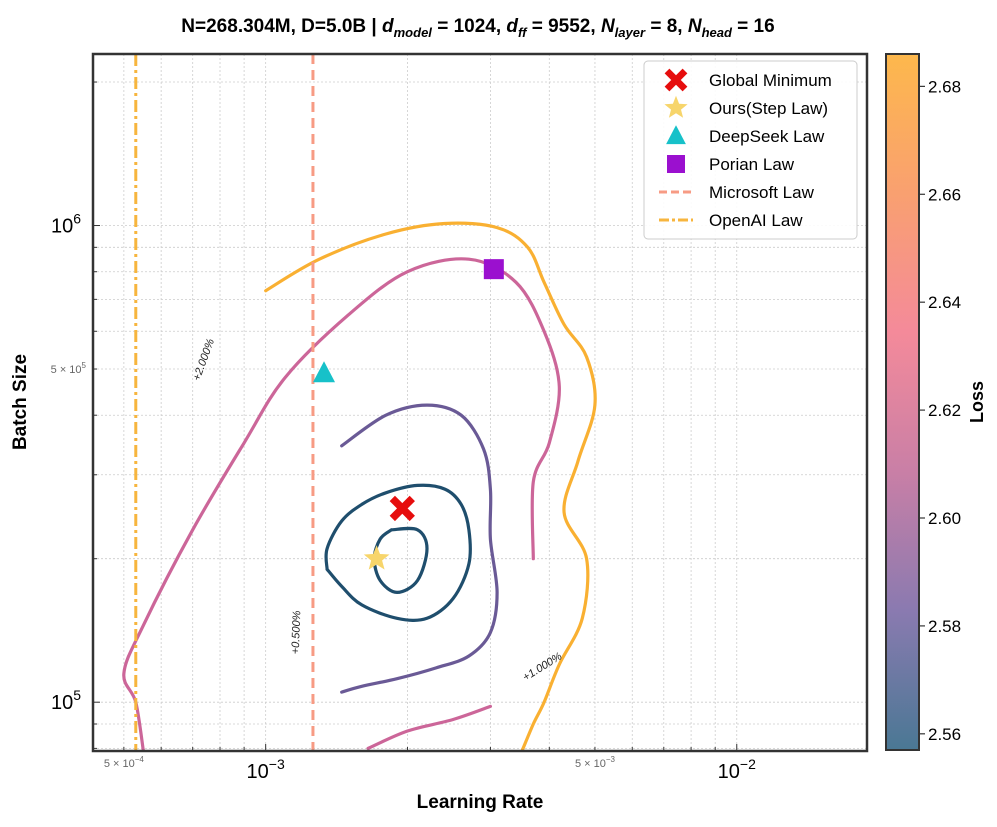  What do you see at coordinates (944, 302) in the screenshot?
I see `colorbar-tick-label: 2.64` at bounding box center [944, 302].